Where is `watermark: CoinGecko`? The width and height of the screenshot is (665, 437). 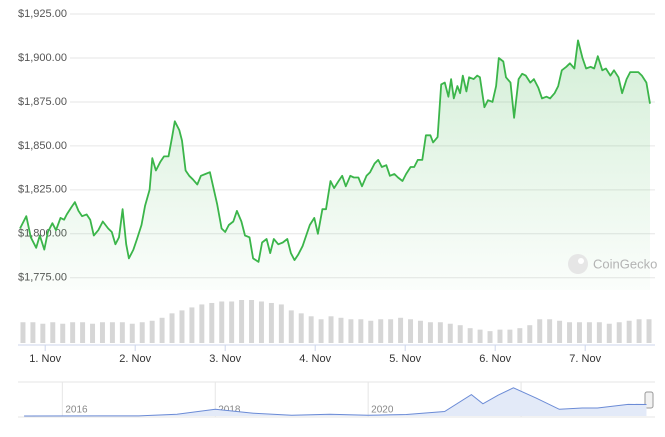 watermark: CoinGecko is located at coordinates (625, 263).